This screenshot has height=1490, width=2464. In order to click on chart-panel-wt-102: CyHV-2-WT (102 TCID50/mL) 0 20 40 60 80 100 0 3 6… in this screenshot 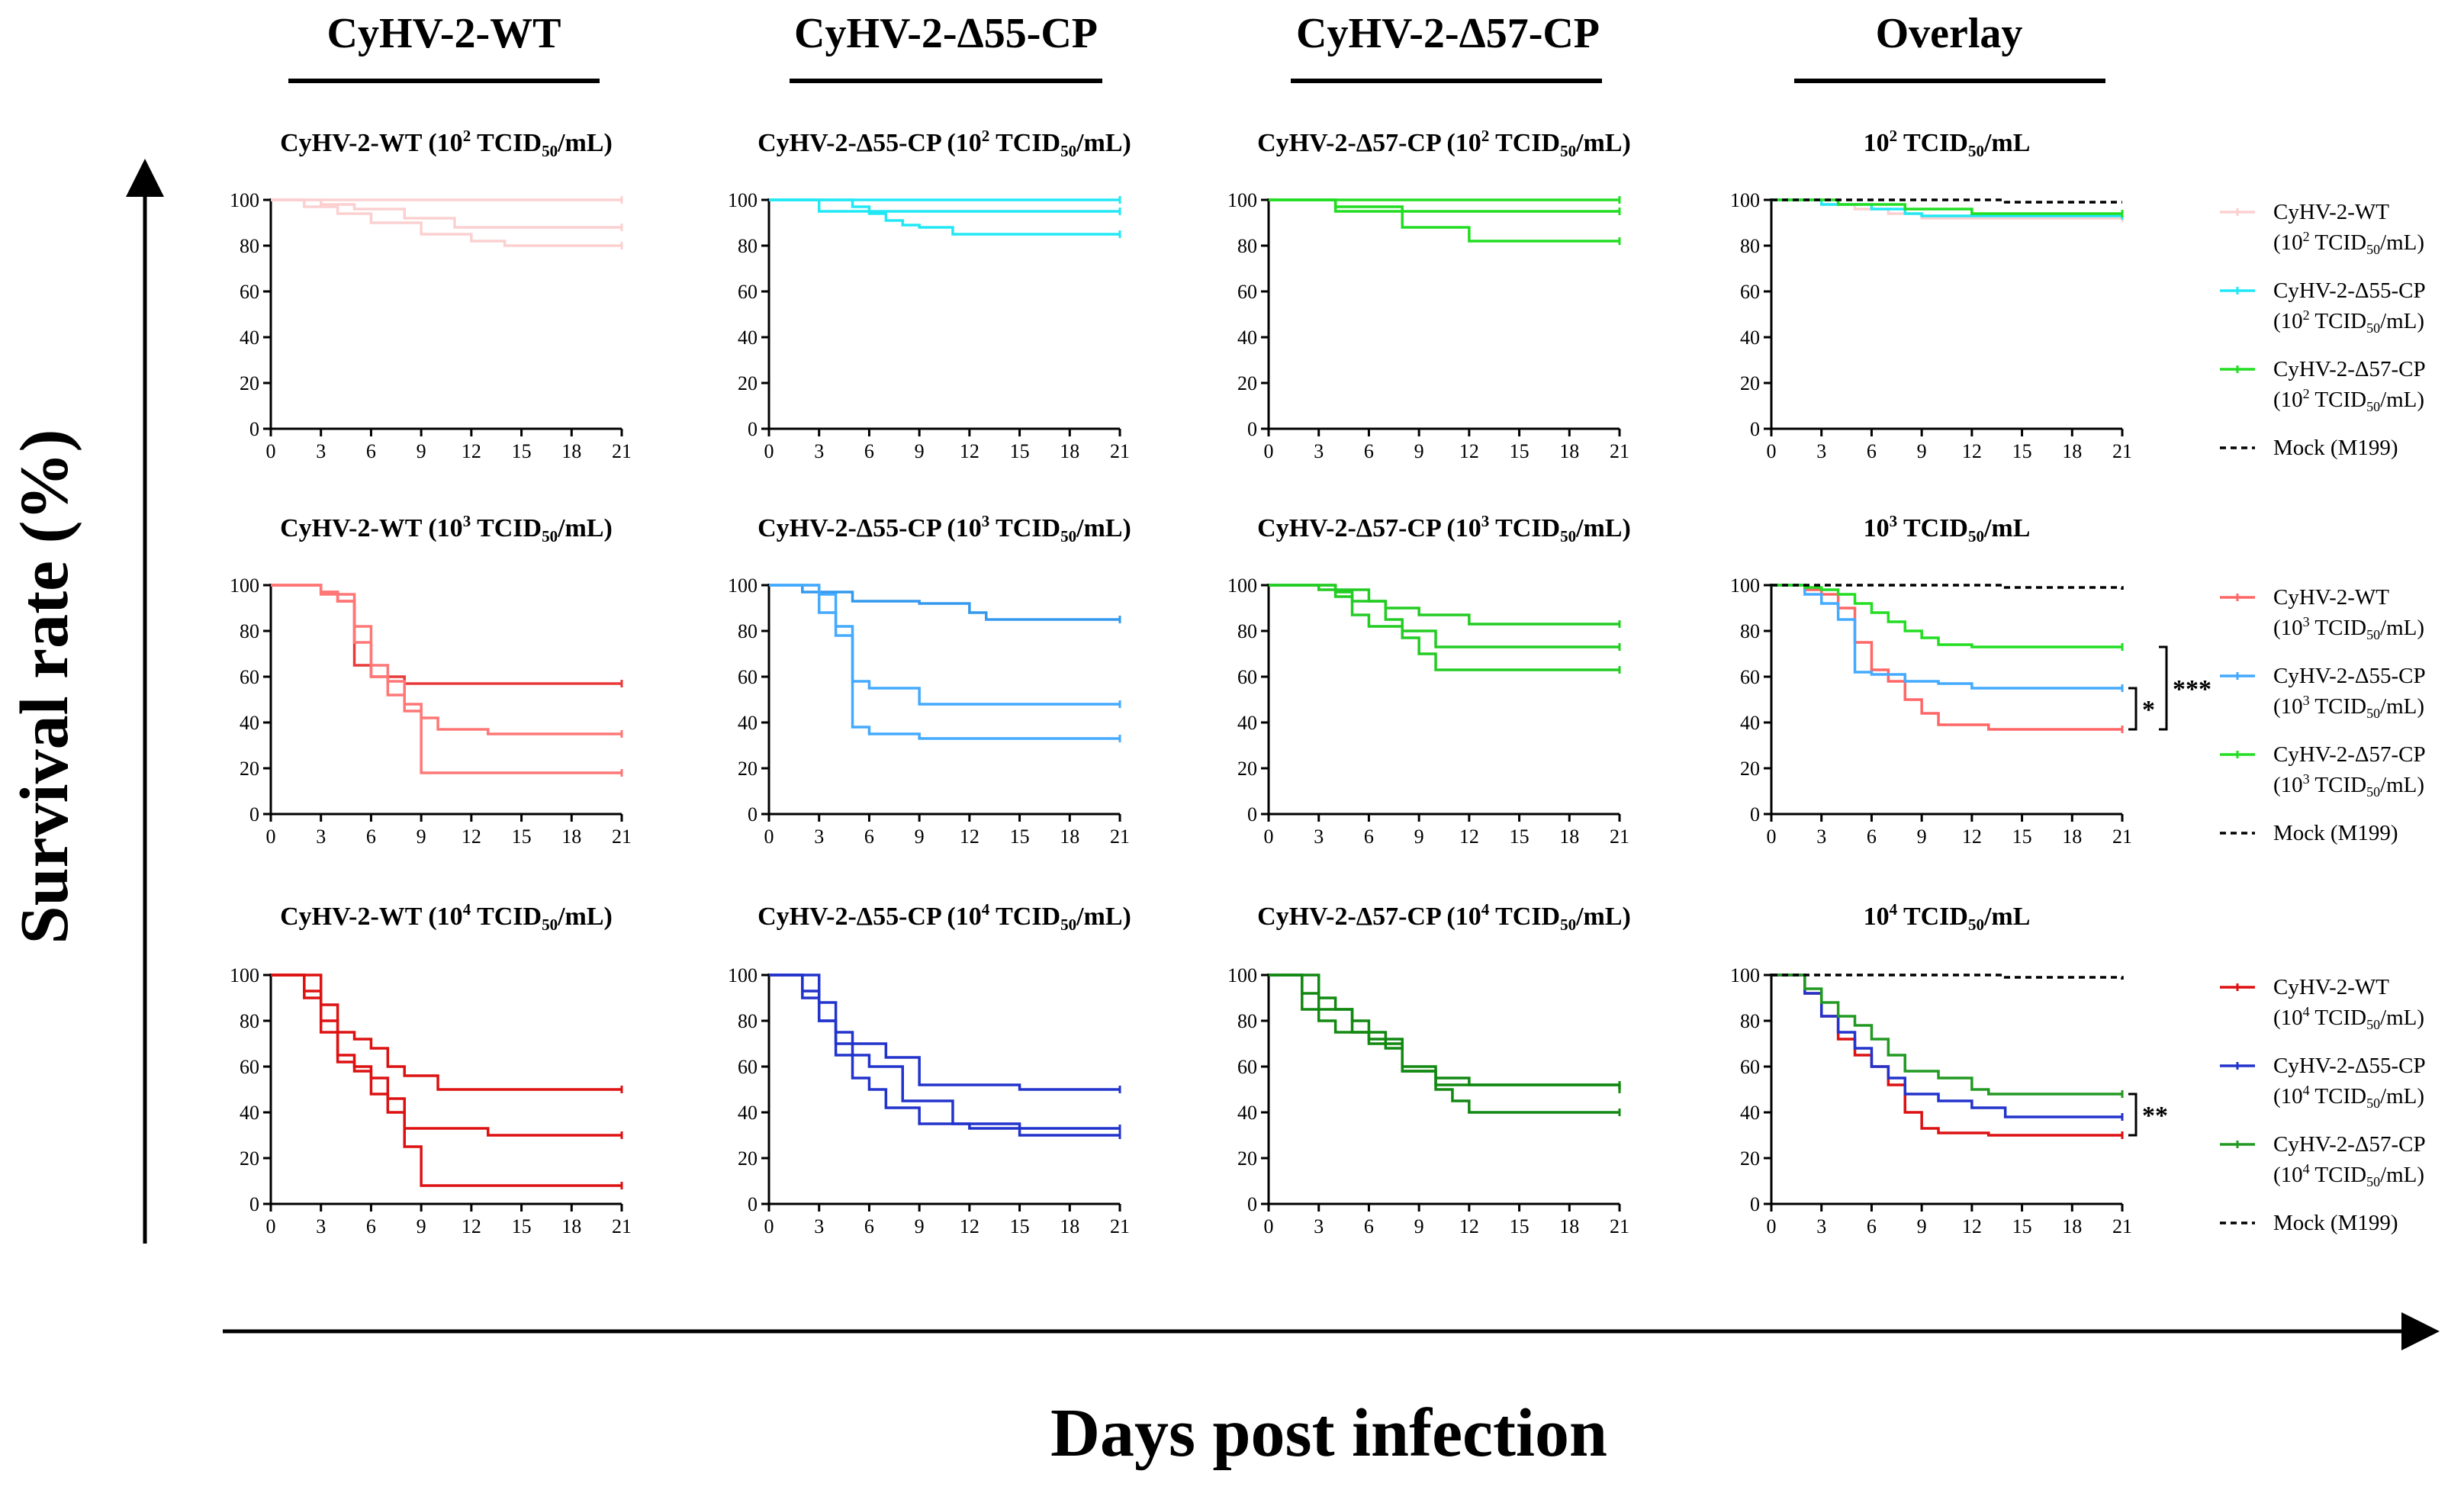, I will do `click(431, 295)`.